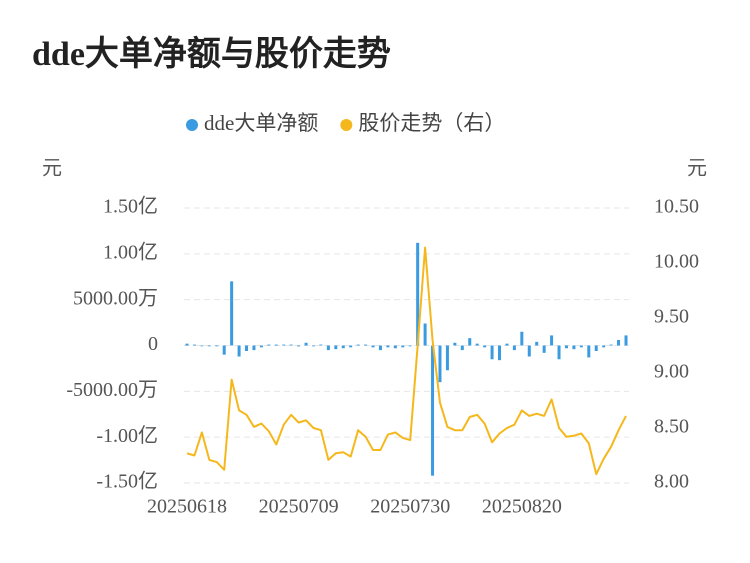  Describe the element at coordinates (697, 169) in the screenshot. I see `y2-axis-unit: 元` at that location.